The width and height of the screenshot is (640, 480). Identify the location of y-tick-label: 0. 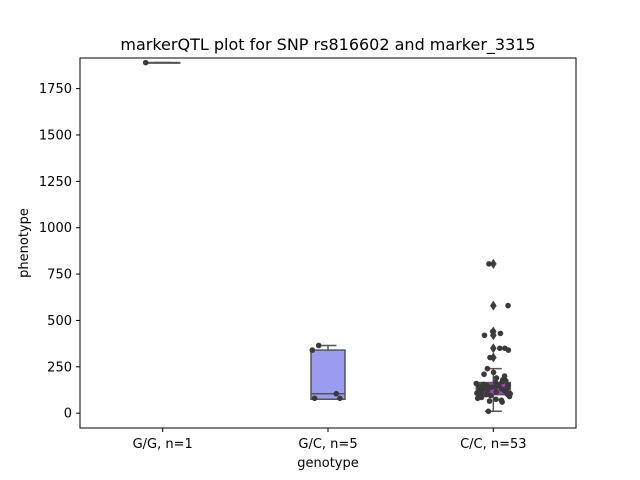
(68, 414).